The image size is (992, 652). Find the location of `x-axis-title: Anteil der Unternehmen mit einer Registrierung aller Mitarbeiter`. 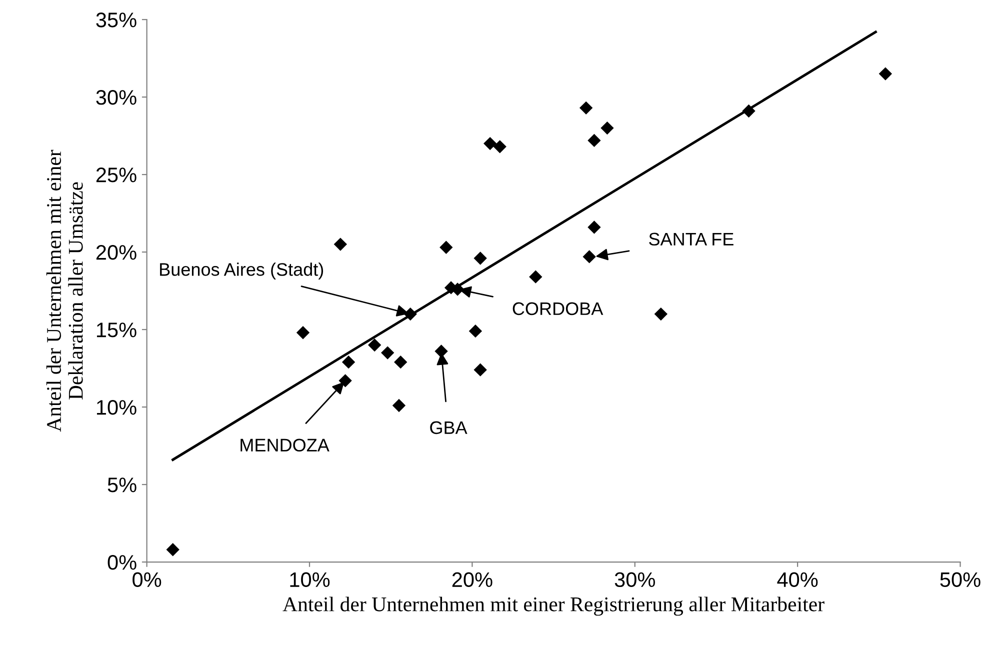

x-axis-title: Anteil der Unternehmen mit einer Registrierung aller Mitarbeiter is located at coordinates (553, 606).